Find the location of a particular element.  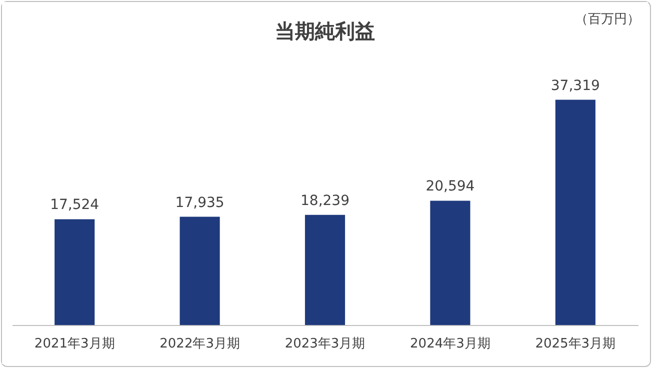

data-label: 37,319 is located at coordinates (575, 86).